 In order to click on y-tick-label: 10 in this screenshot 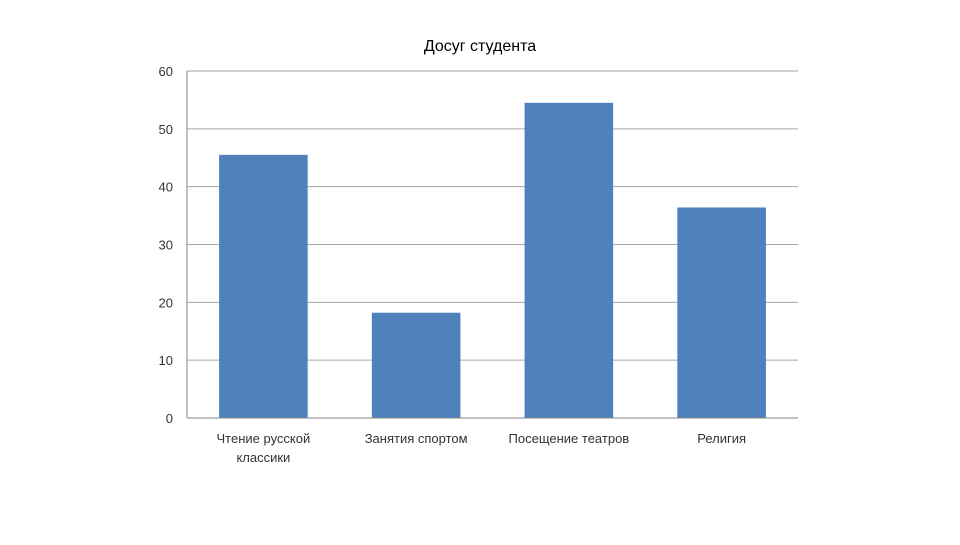, I will do `click(166, 360)`.